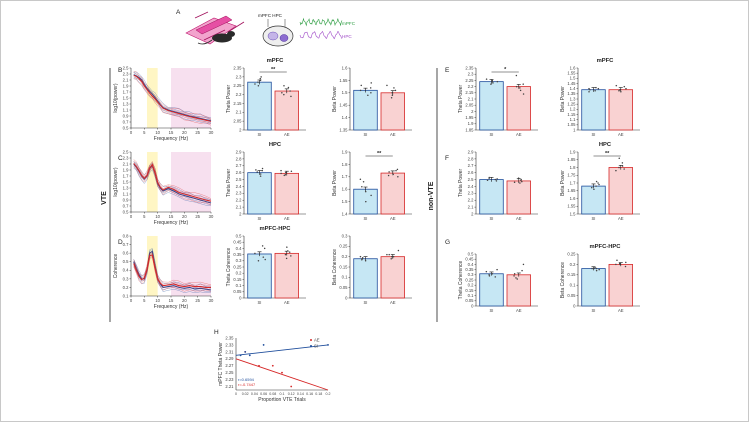  I want to click on panel-label-f: F, so click(447, 158).